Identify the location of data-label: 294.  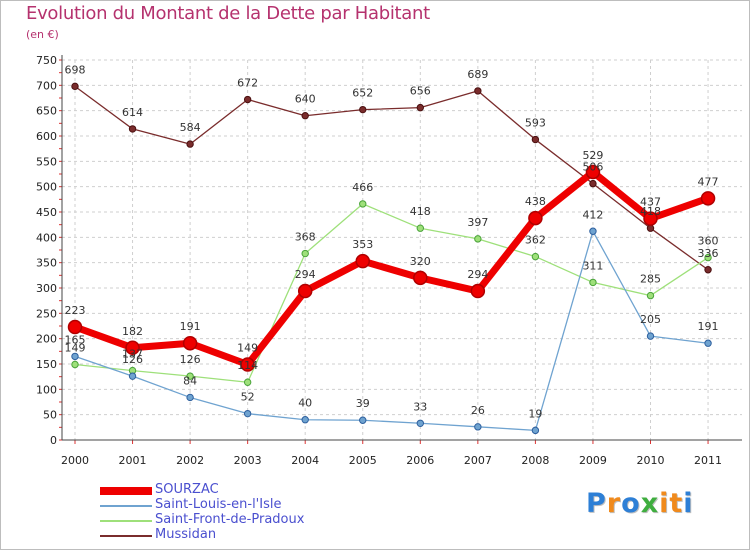
(305, 274).